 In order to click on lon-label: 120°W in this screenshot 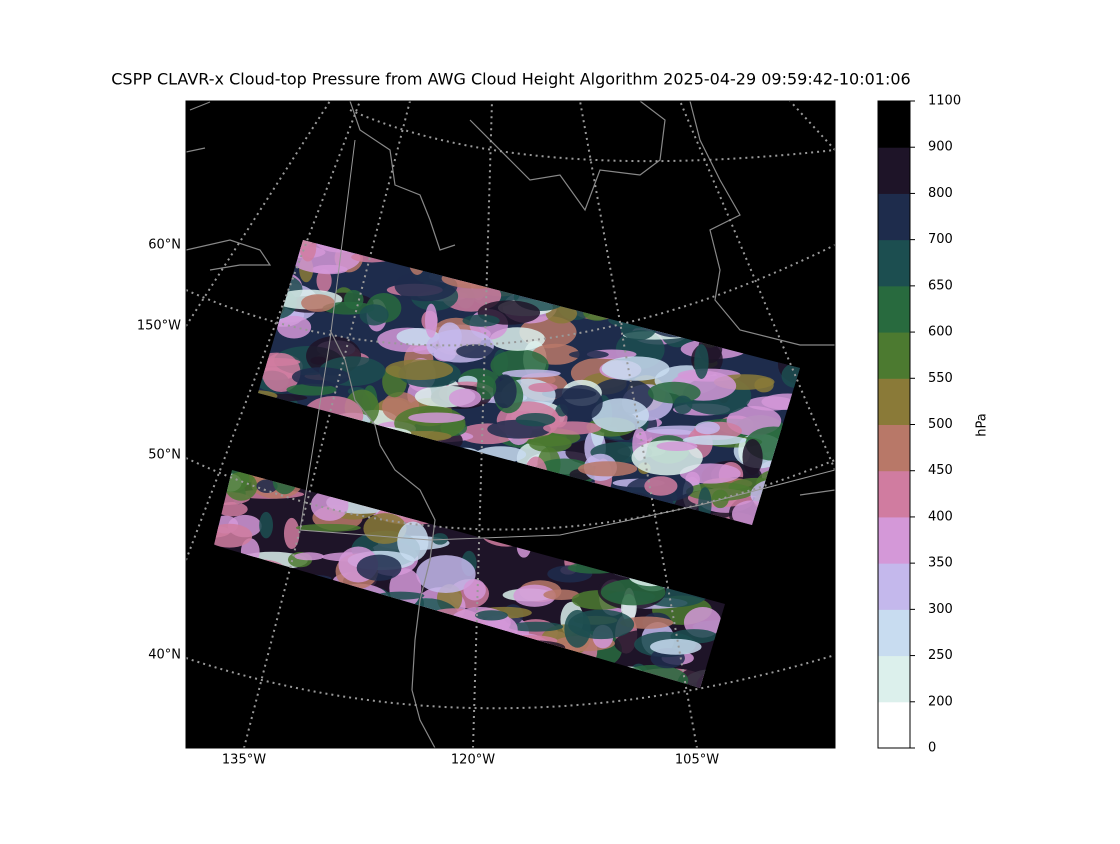, I will do `click(473, 760)`.